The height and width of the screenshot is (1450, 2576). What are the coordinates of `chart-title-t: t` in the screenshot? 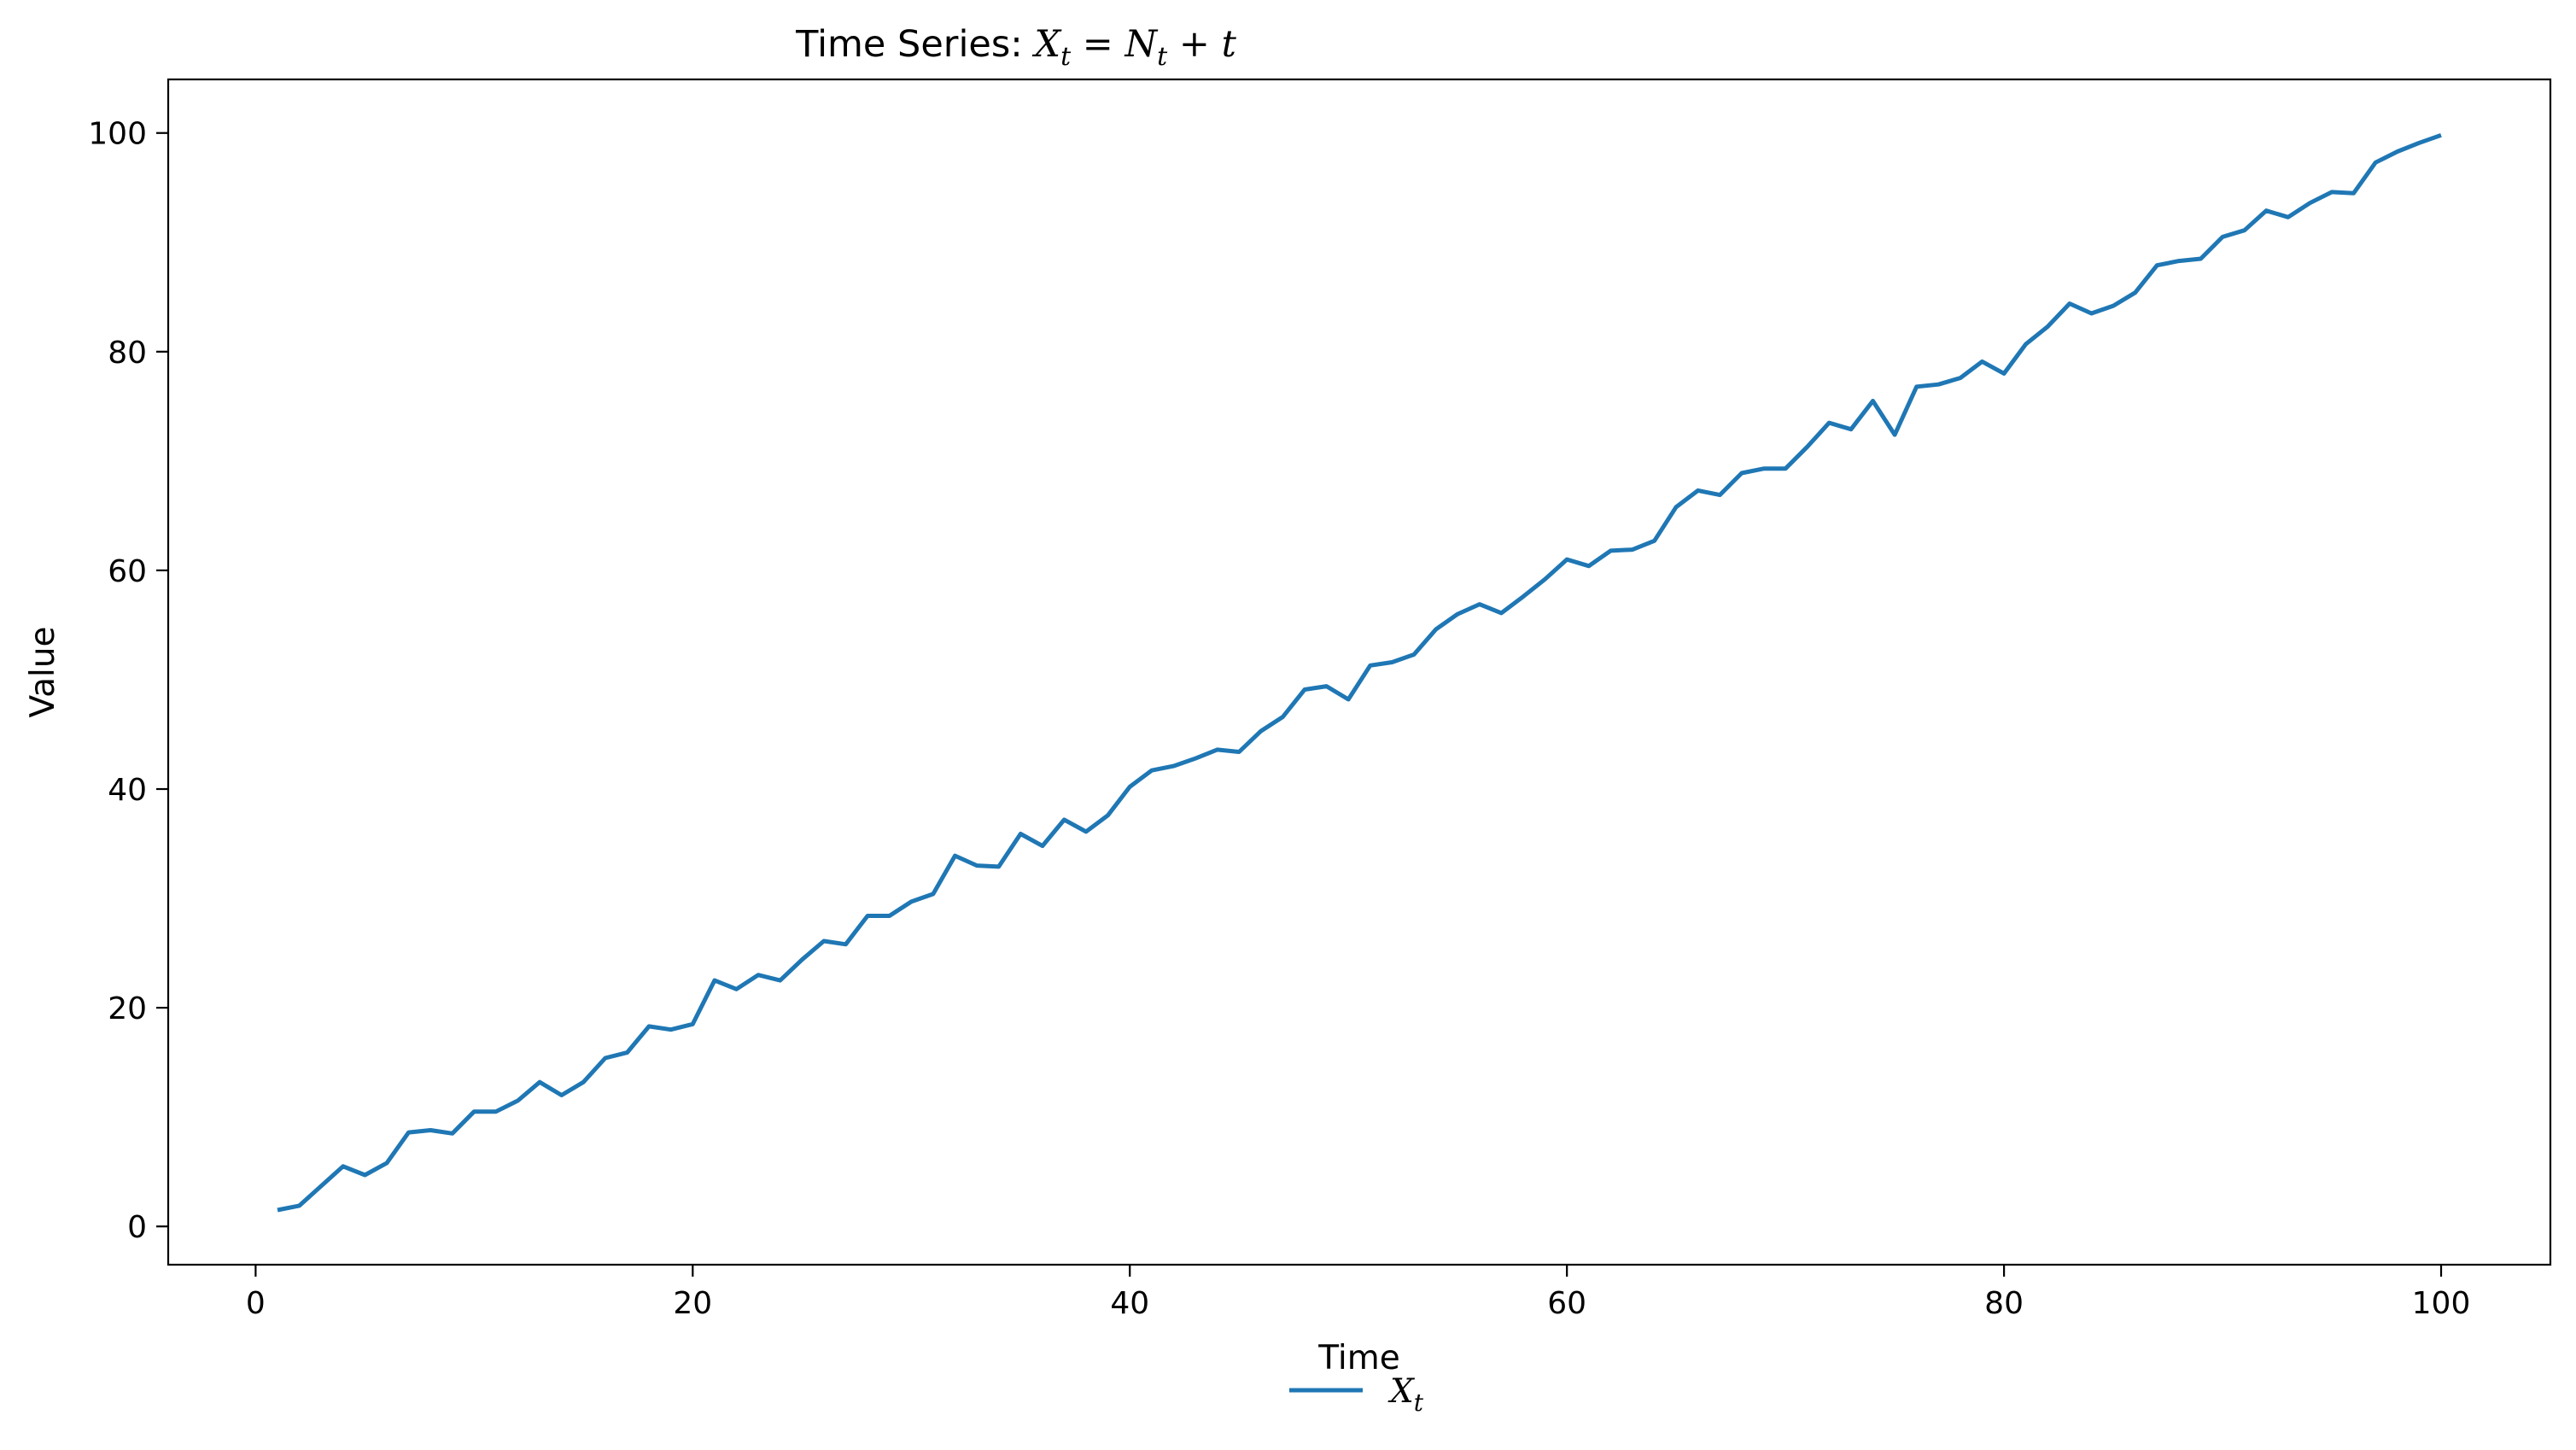 It's located at (1229, 44).